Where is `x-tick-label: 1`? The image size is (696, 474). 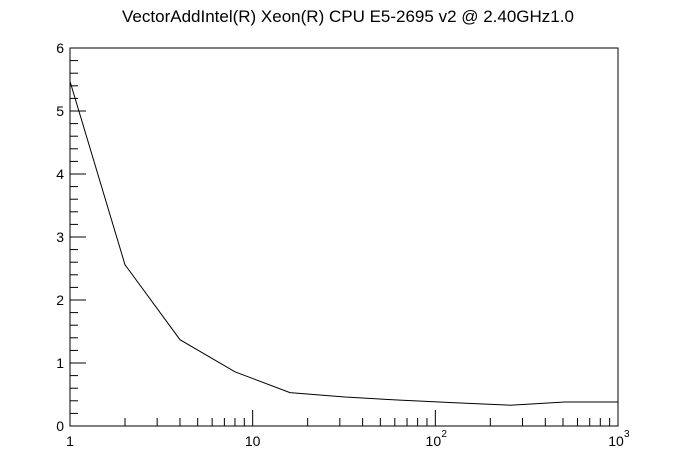 x-tick-label: 1 is located at coordinates (70, 441).